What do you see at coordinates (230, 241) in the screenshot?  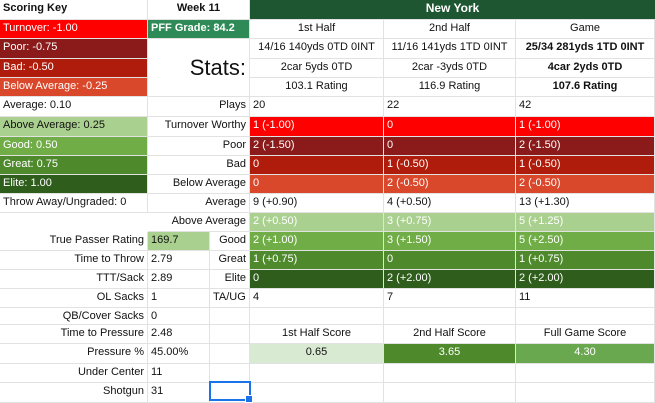 I see `grade-row-label: Good` at bounding box center [230, 241].